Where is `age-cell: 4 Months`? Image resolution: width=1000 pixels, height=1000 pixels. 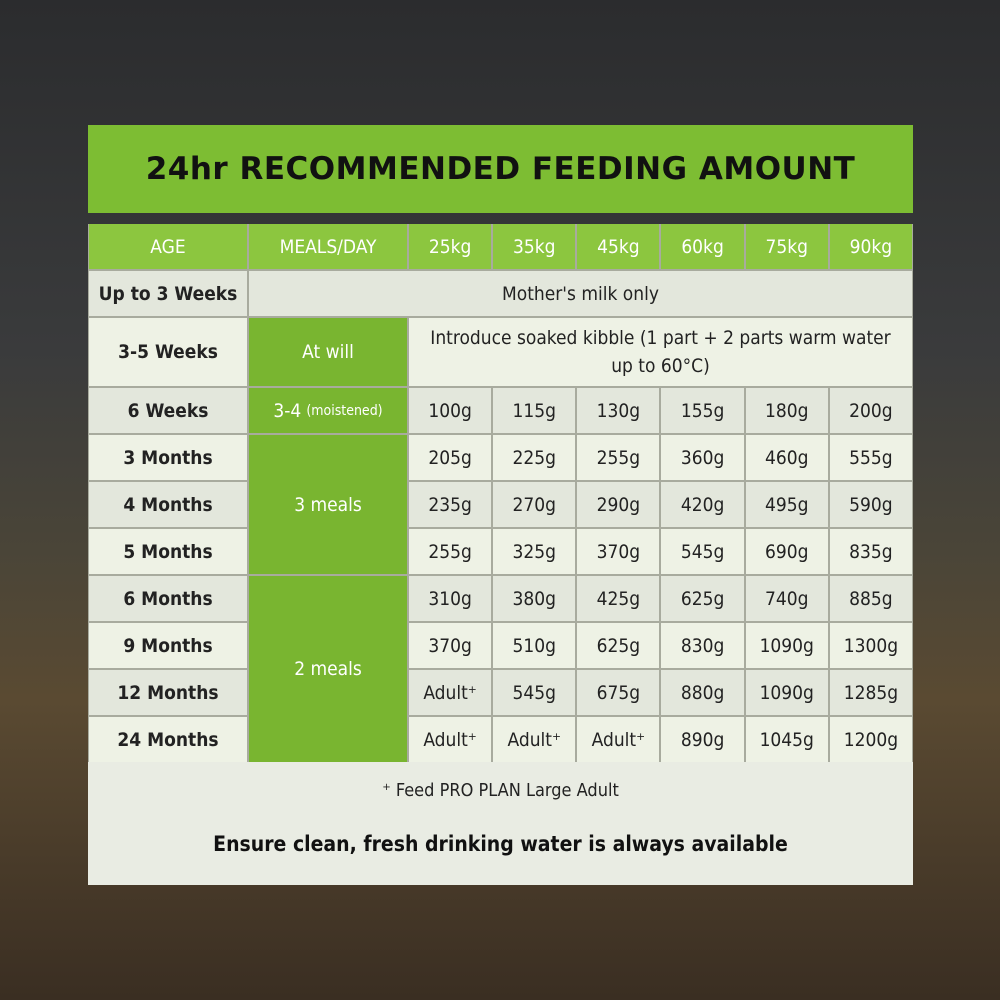
age-cell: 4 Months is located at coordinates (168, 504).